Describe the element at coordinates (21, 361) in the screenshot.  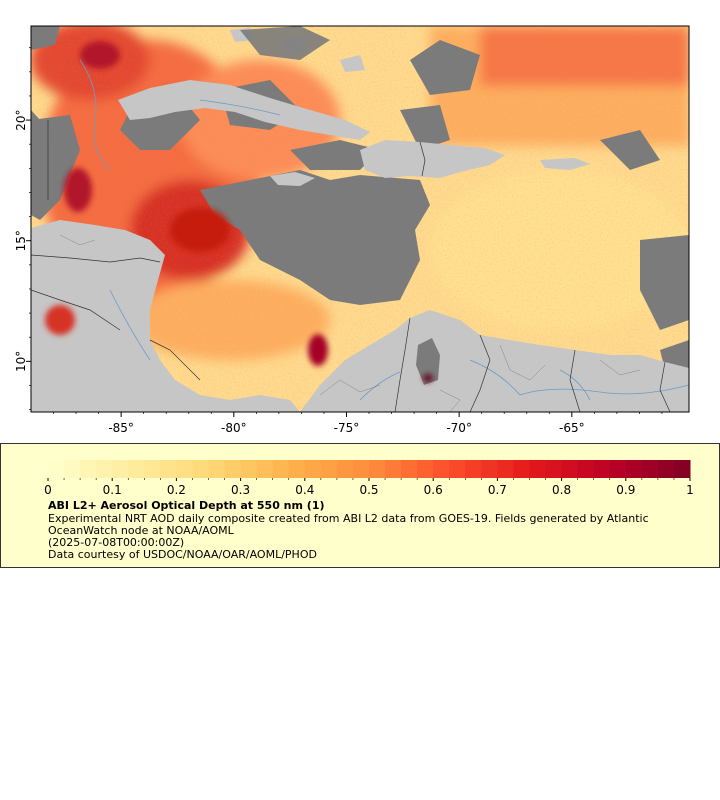
I see `y-tick-label: 10°` at that location.